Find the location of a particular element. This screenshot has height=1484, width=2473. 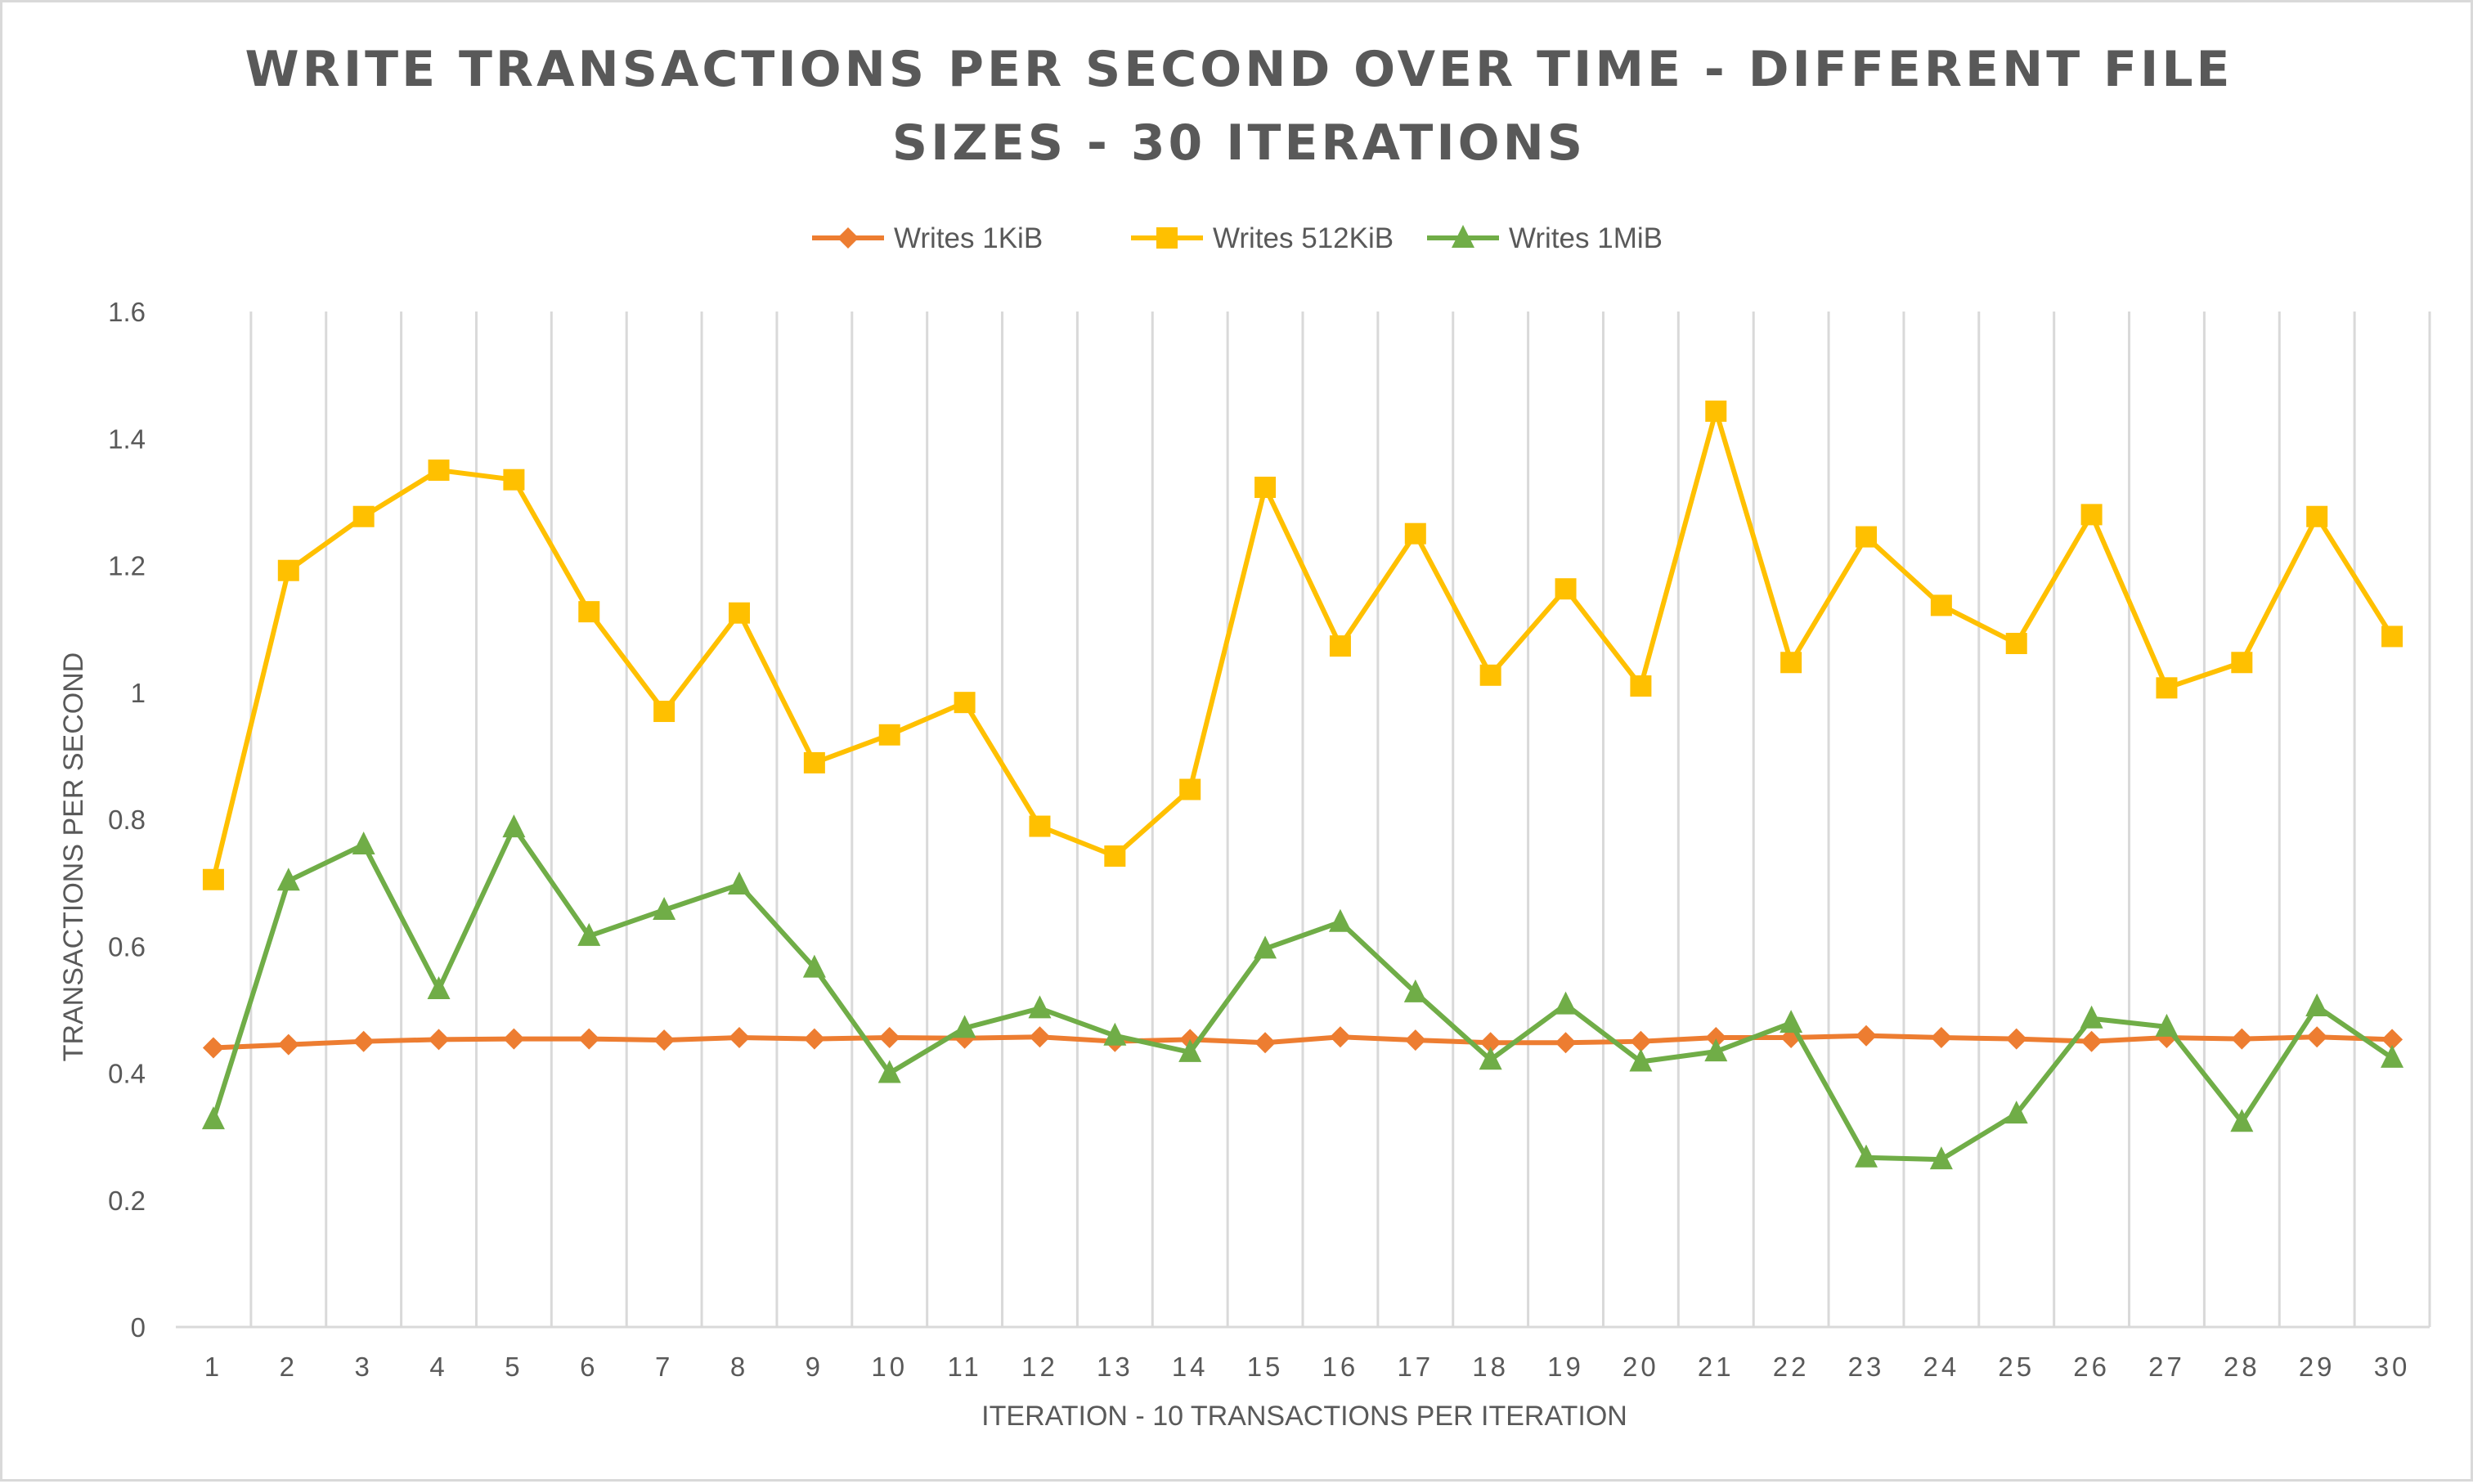

x-tick-label: 30 is located at coordinates (2392, 1367).